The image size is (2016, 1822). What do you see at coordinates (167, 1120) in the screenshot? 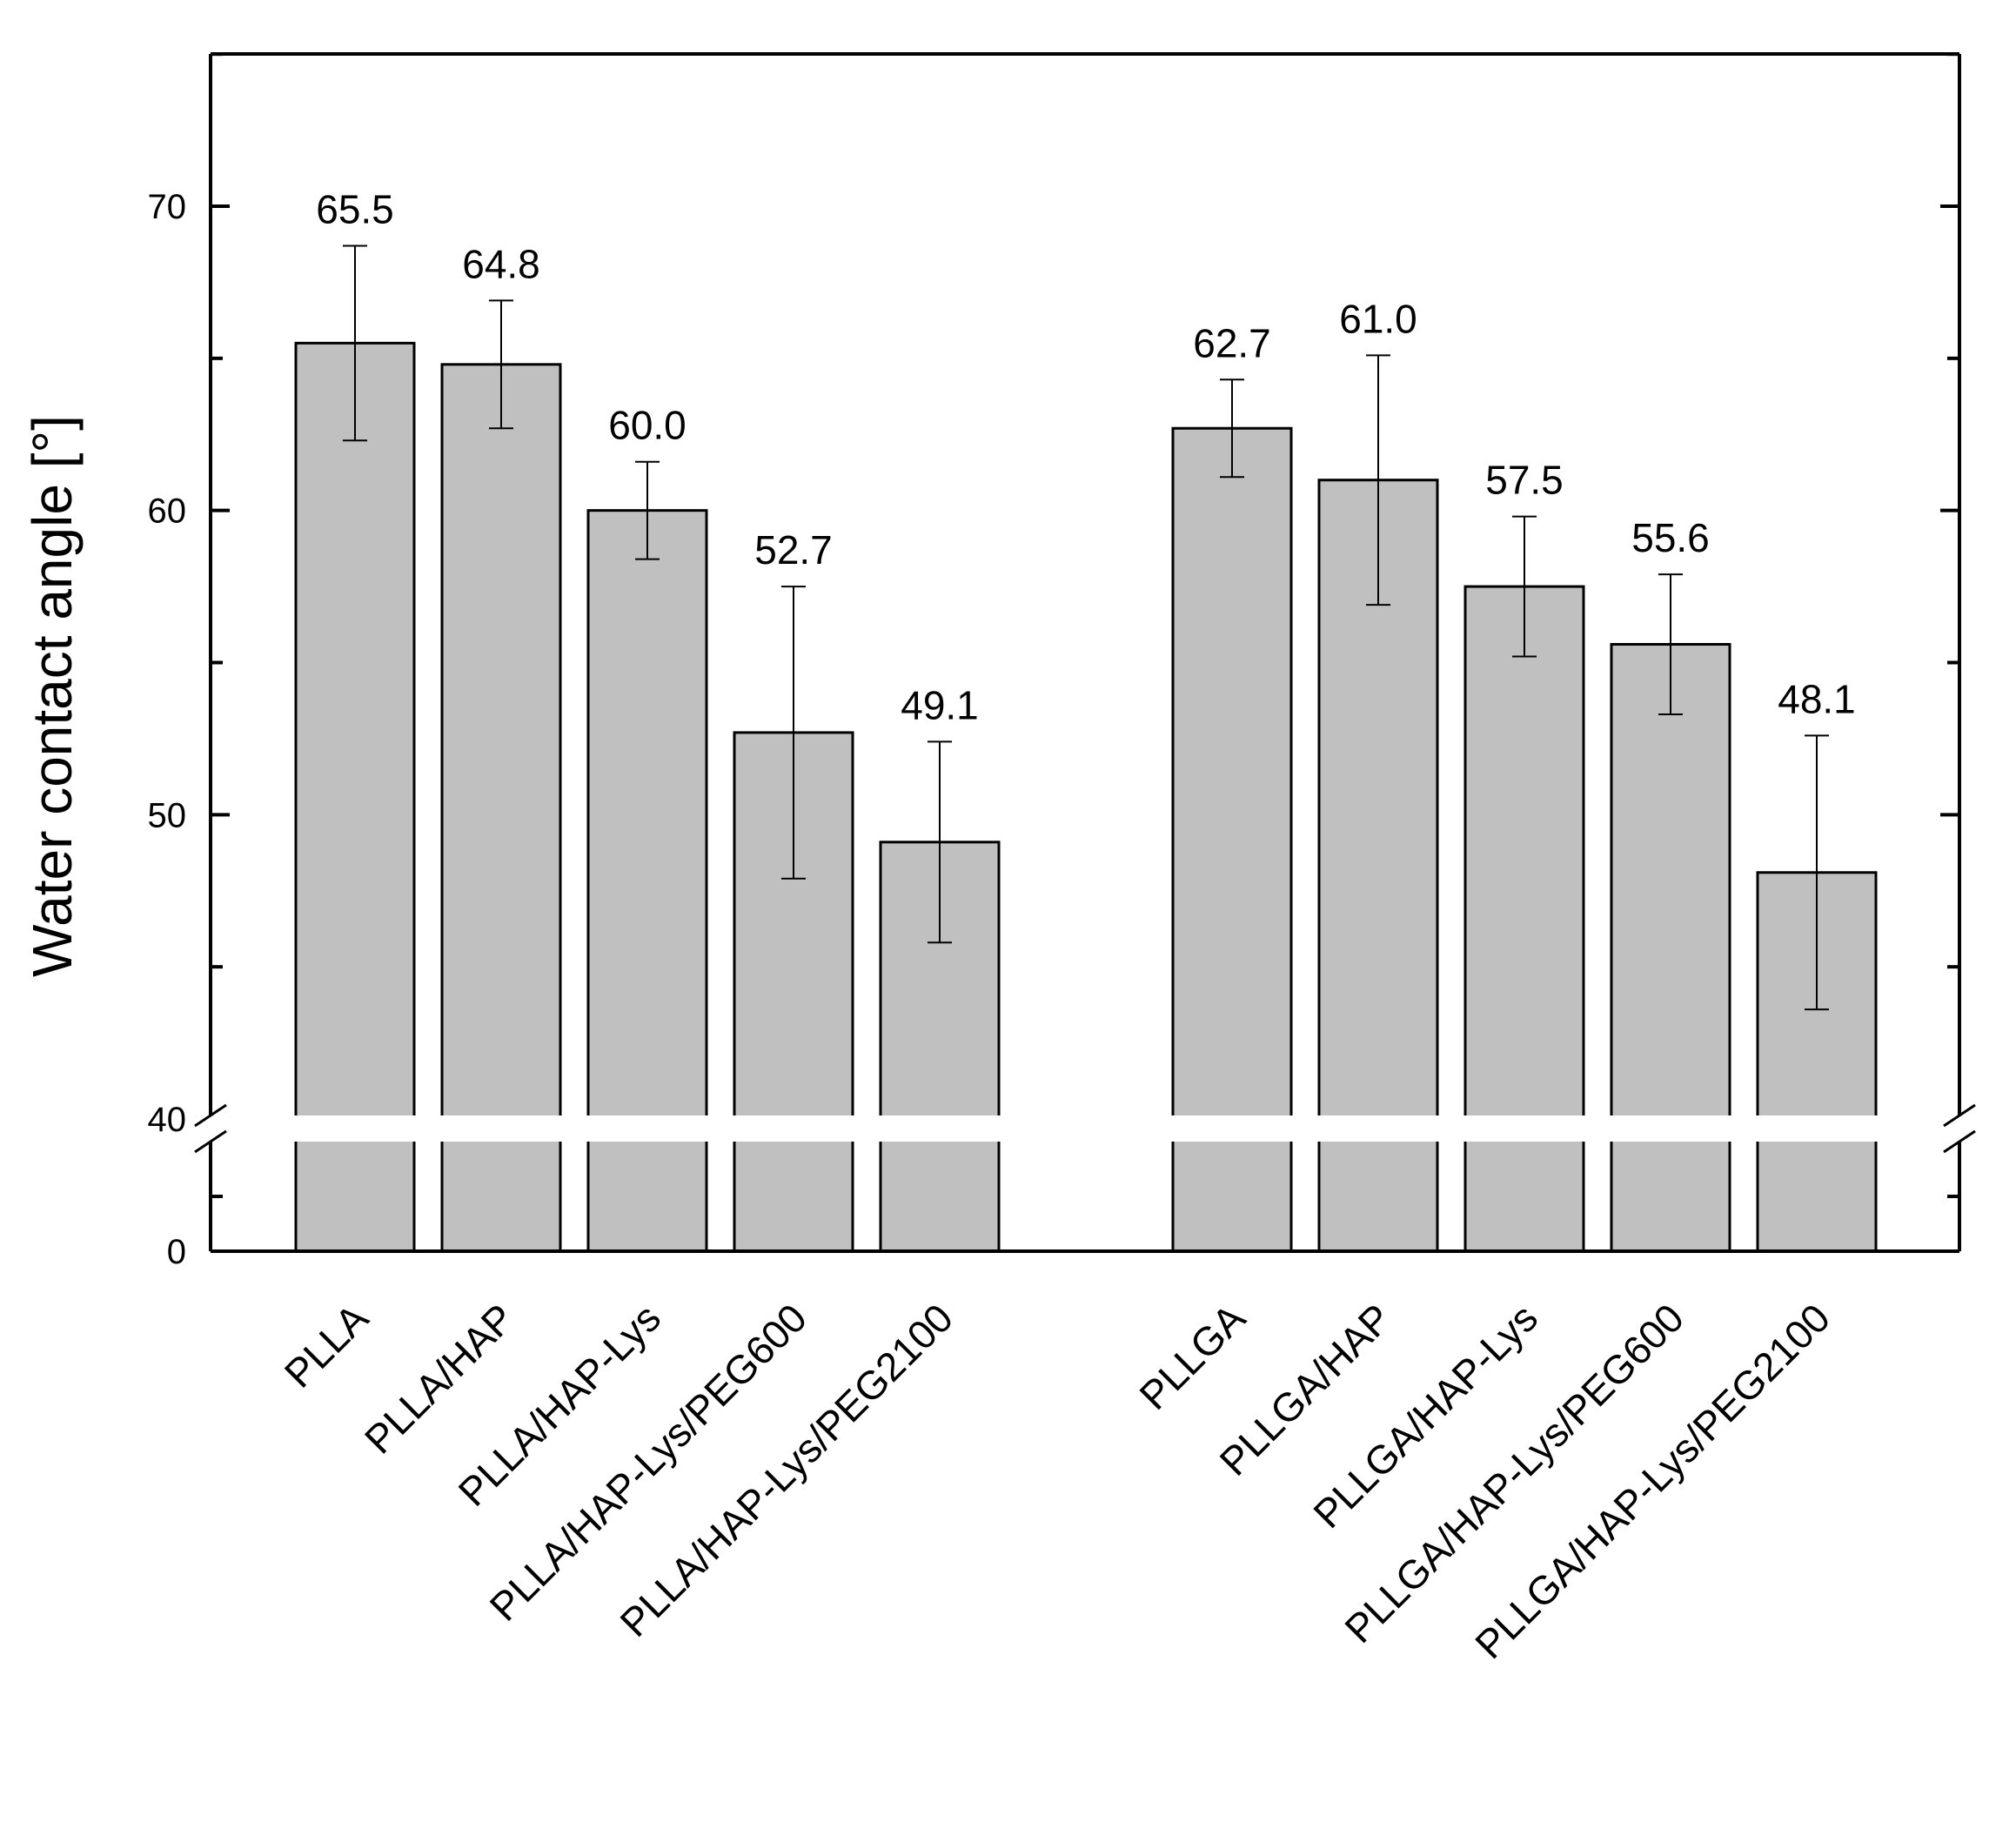
I see `y-tick-label: 40` at bounding box center [167, 1120].